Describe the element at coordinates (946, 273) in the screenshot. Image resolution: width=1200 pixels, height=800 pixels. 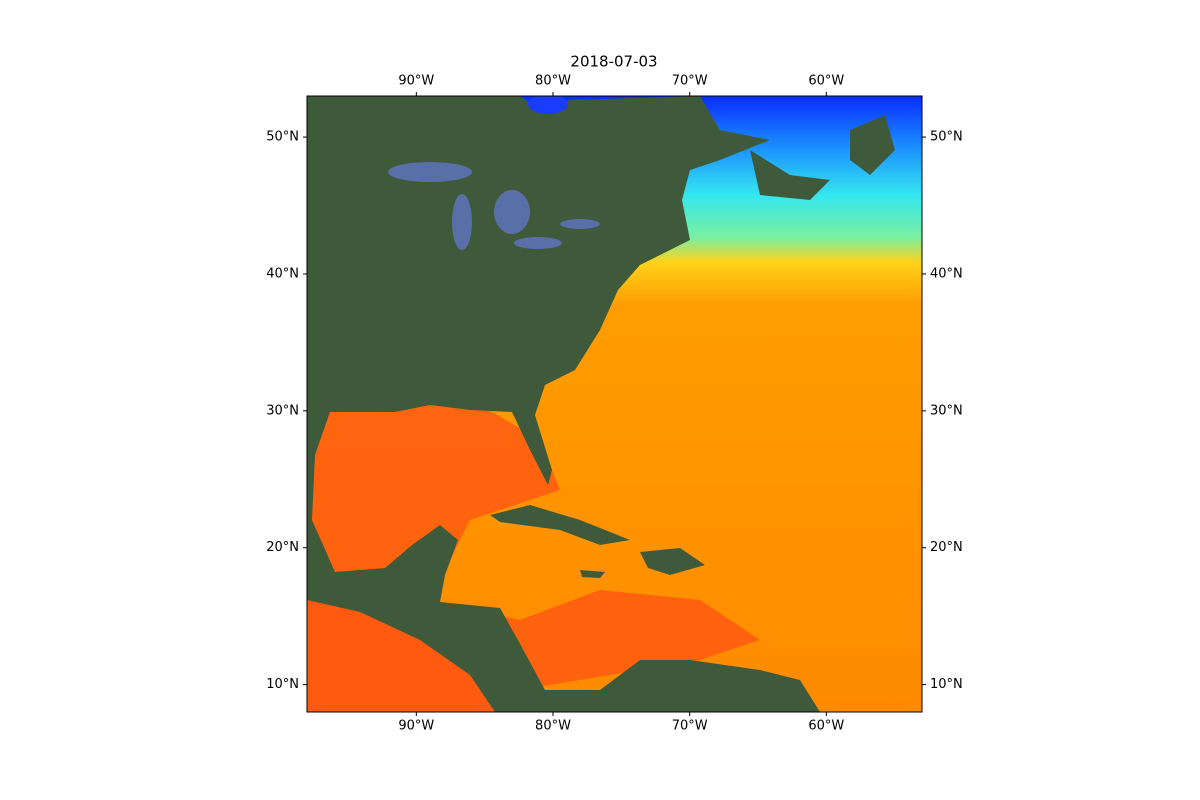
I see `y-tick-label-right: 40°N` at that location.